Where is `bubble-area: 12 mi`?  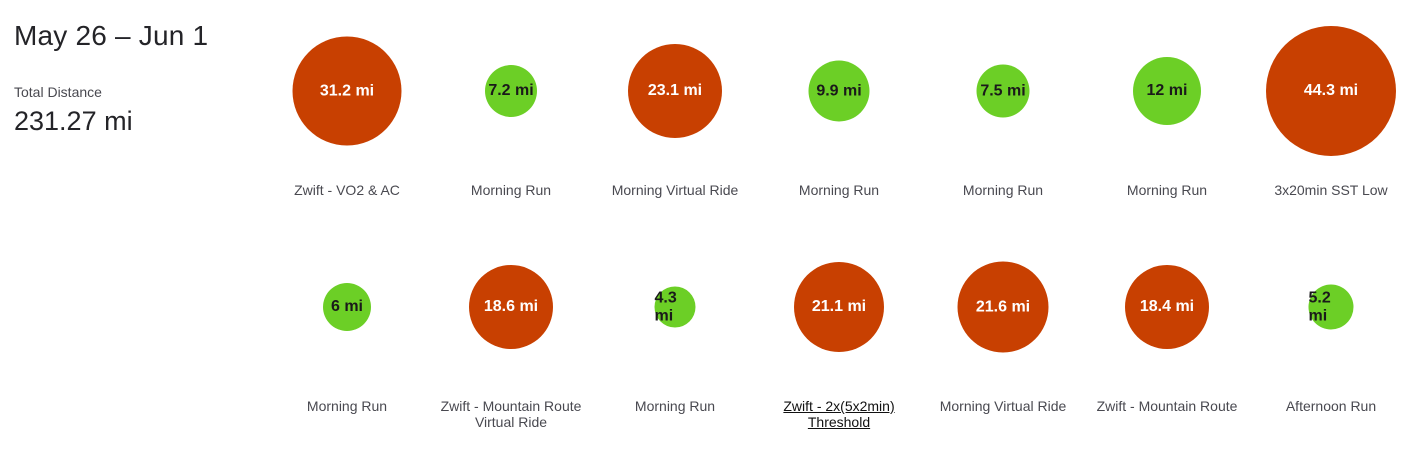
bubble-area: 12 mi is located at coordinates (1167, 91).